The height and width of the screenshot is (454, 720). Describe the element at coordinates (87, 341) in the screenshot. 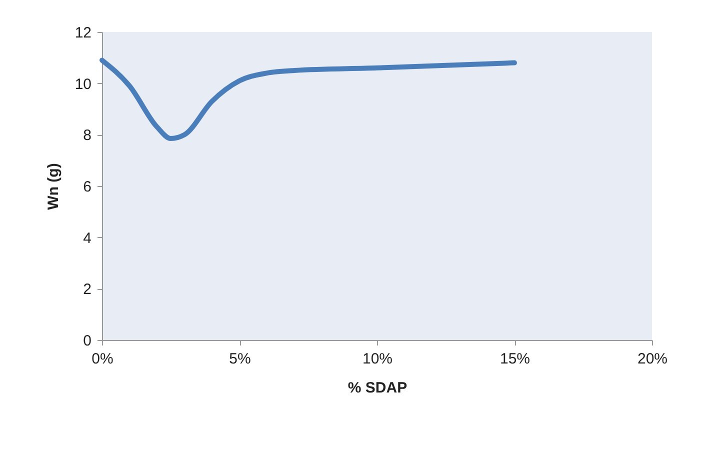

I see `y-tick-label: 0` at that location.